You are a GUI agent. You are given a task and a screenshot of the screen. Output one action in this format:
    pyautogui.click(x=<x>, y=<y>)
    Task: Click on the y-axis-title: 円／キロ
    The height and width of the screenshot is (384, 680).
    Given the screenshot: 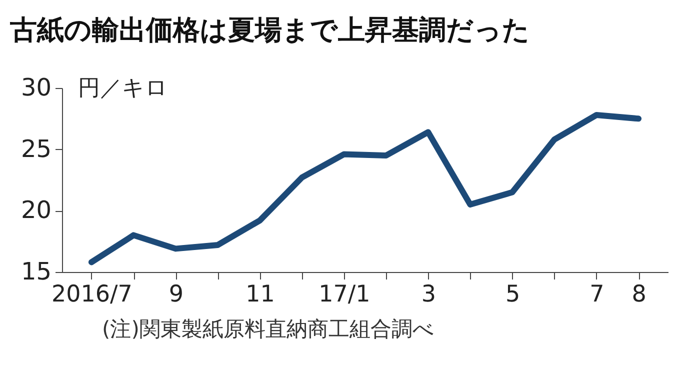 What is the action you would take?
    pyautogui.click(x=123, y=88)
    